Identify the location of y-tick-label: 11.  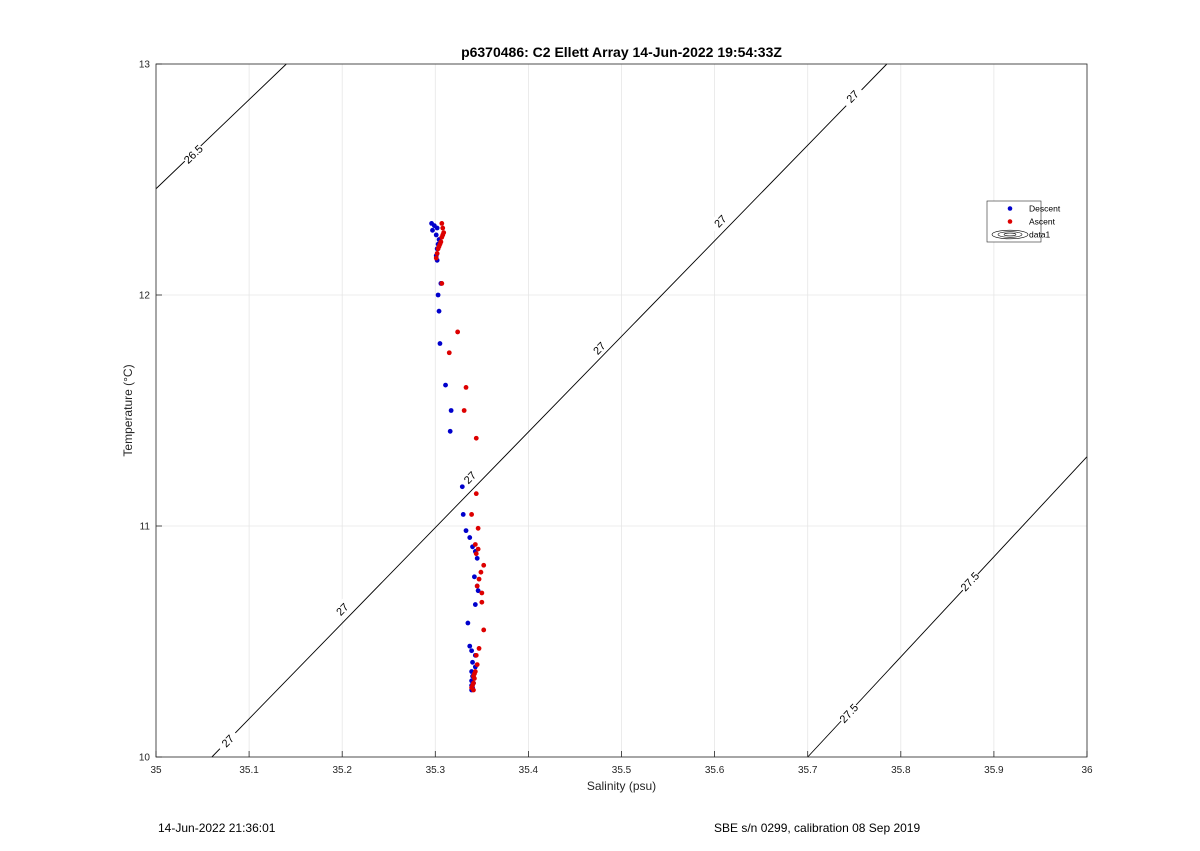
(145, 527).